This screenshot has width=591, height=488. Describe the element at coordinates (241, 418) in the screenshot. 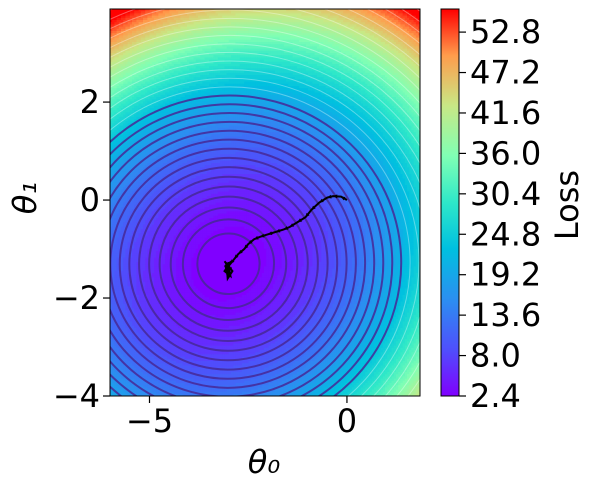

I see `x-axis-ticks: −5 0` at that location.